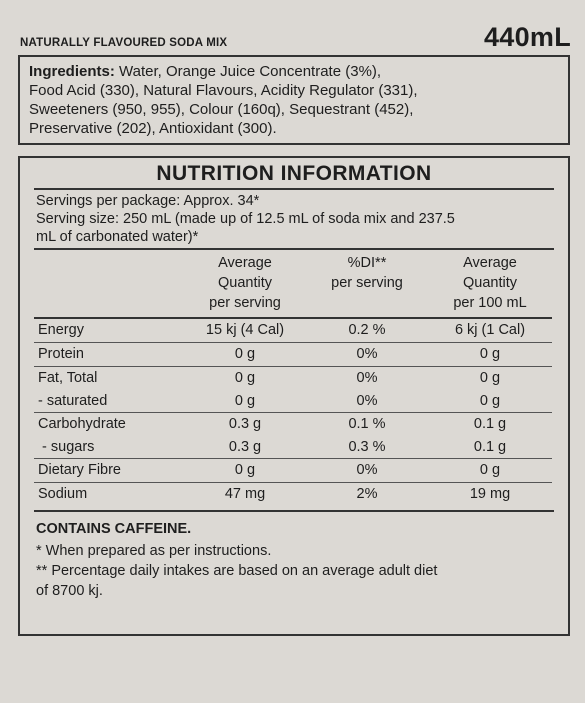 Image resolution: width=585 pixels, height=703 pixels. I want to click on row-di: 2%, so click(367, 494).